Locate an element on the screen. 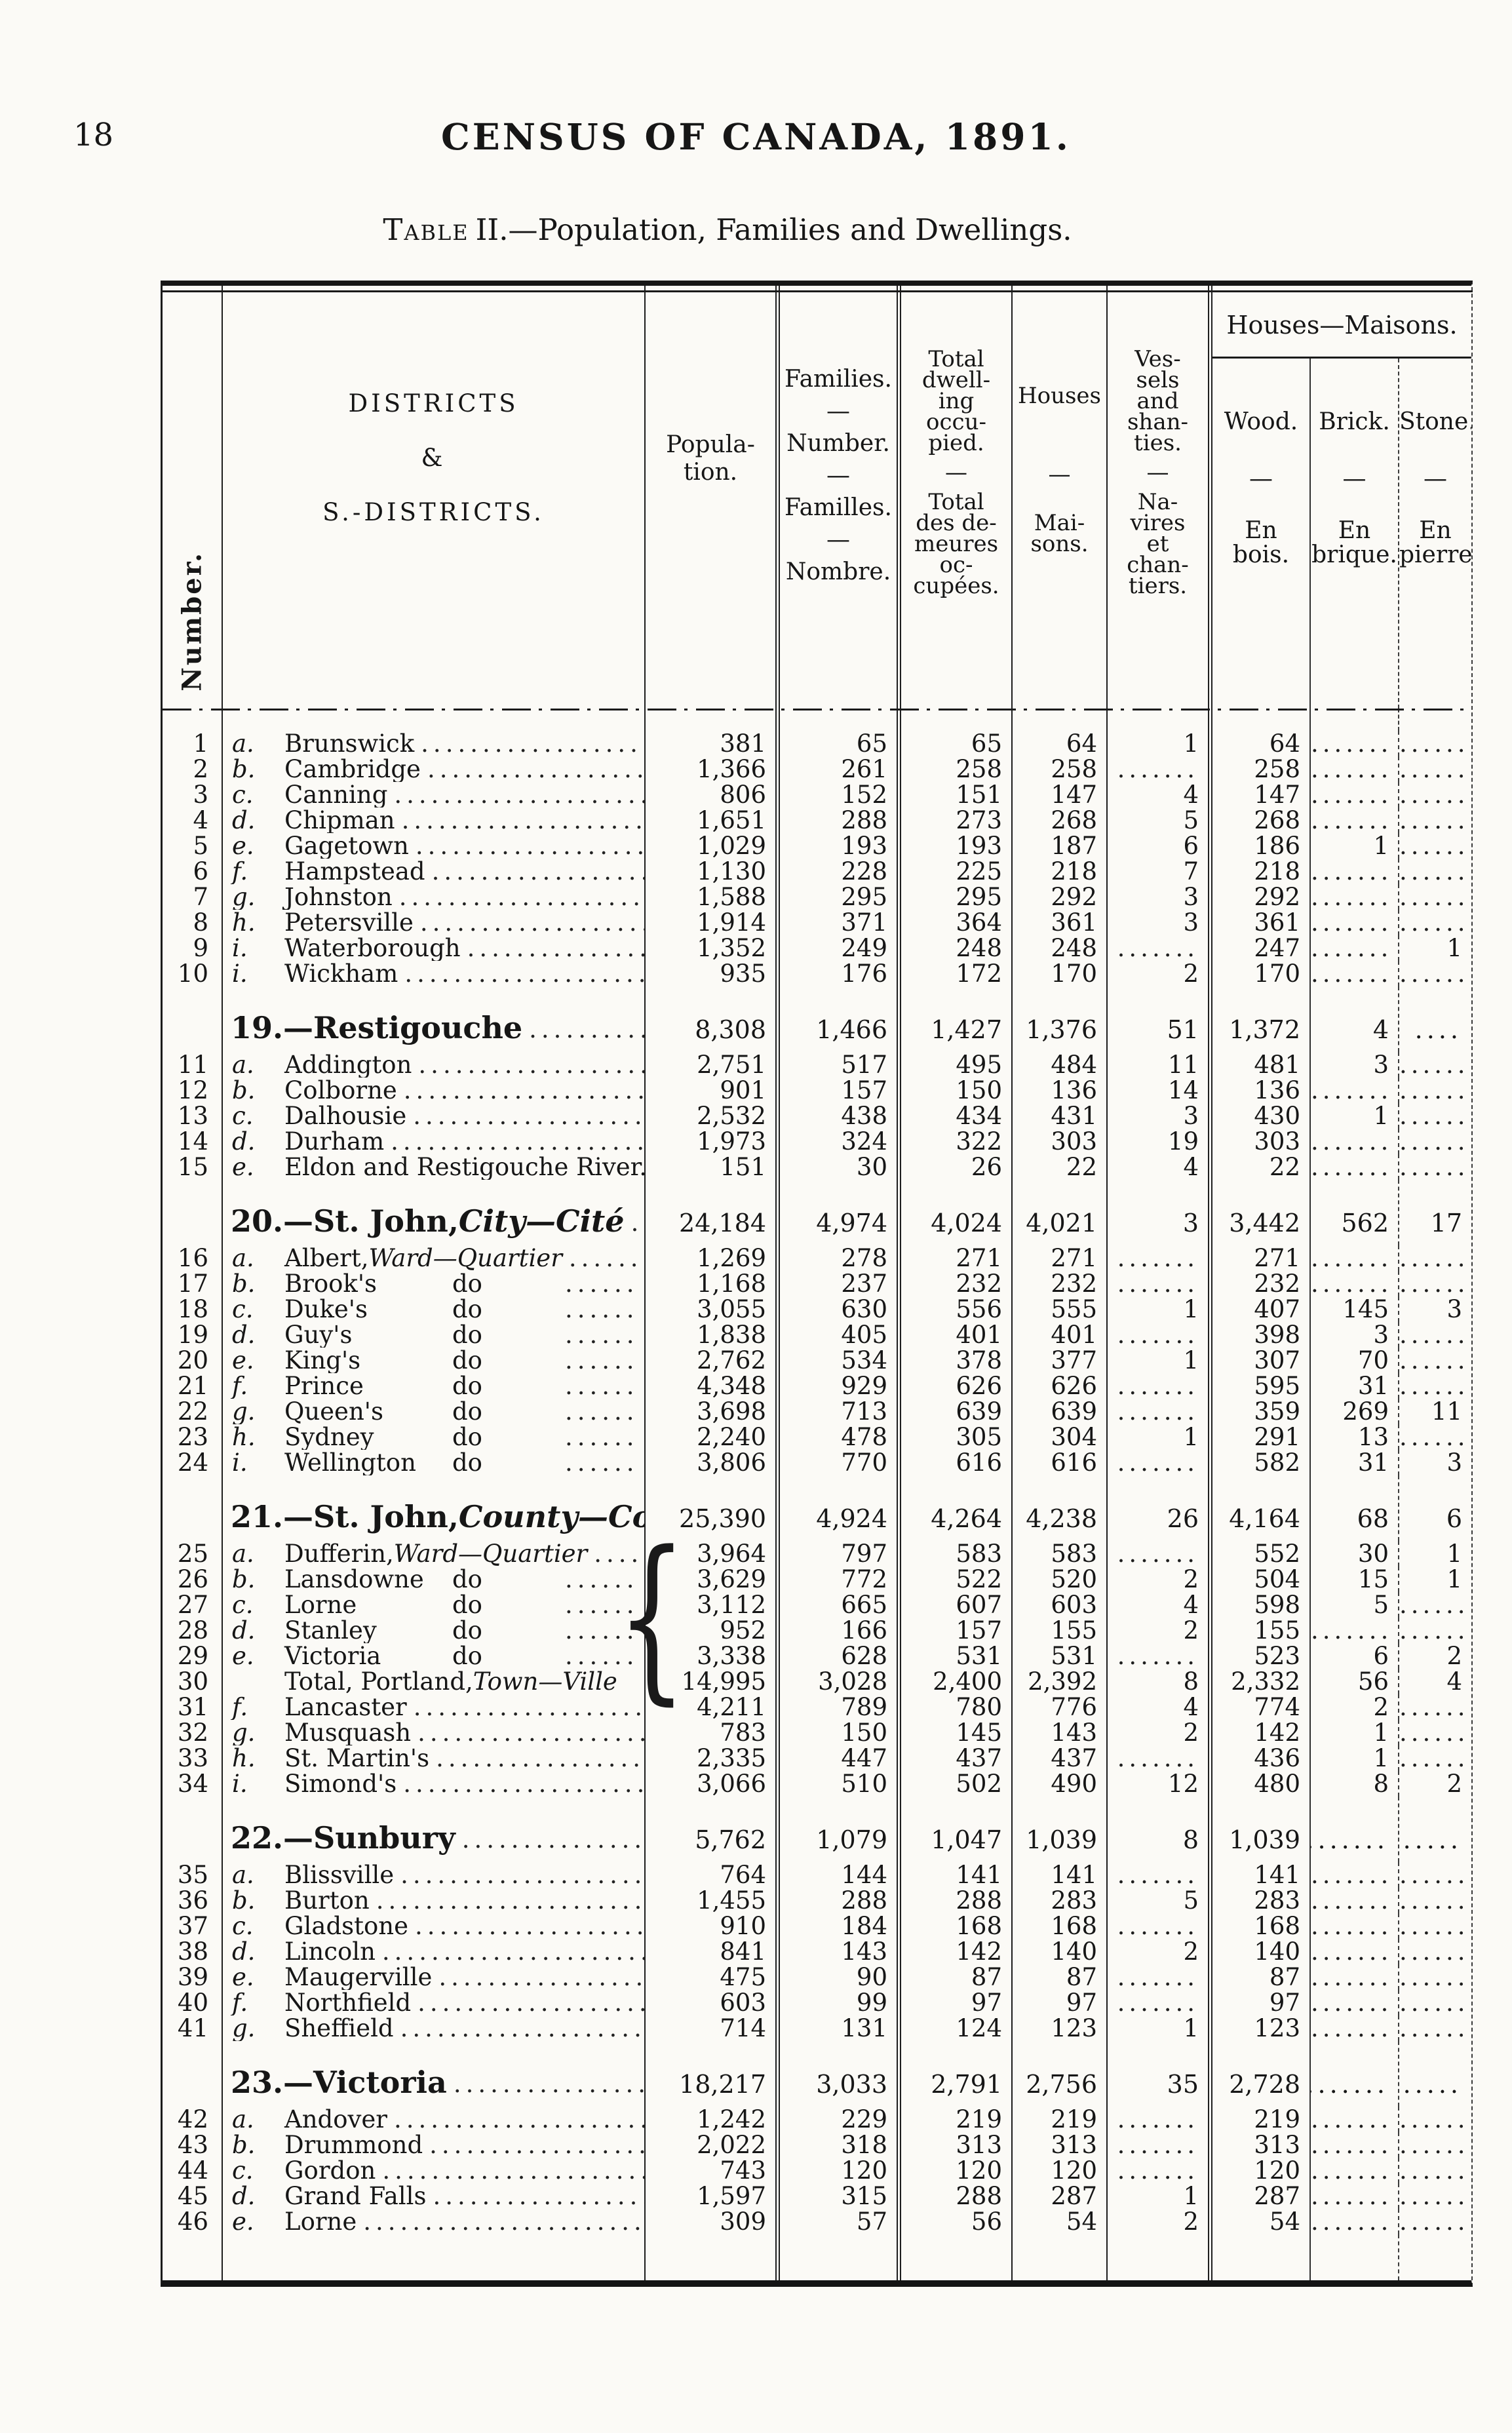 This screenshot has width=1512, height=2433. district-letter: e. is located at coordinates (243, 846).